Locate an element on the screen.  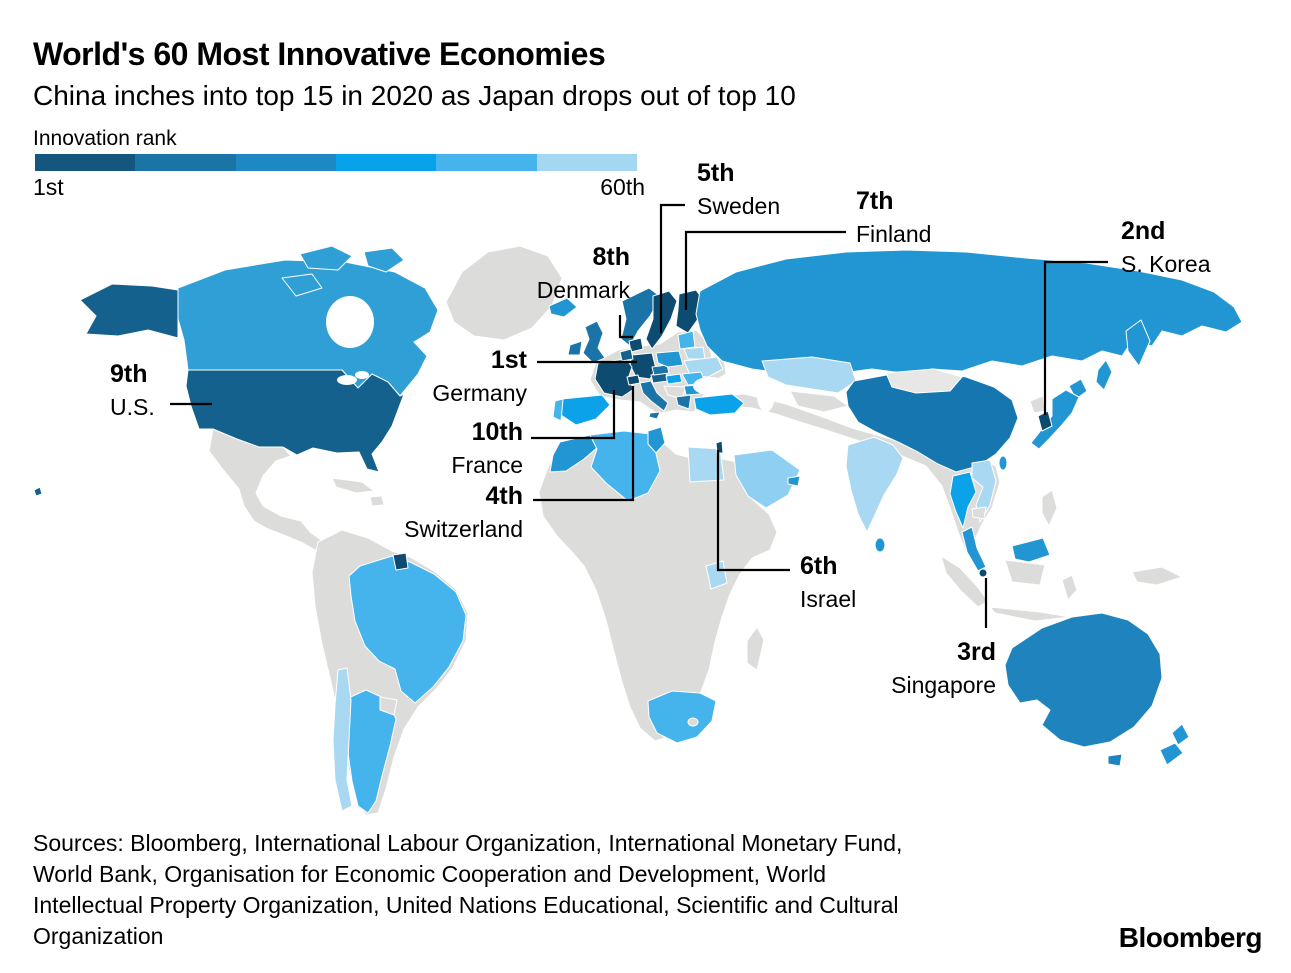
country-indonesia-sulawesi is located at coordinates (1069, 587).